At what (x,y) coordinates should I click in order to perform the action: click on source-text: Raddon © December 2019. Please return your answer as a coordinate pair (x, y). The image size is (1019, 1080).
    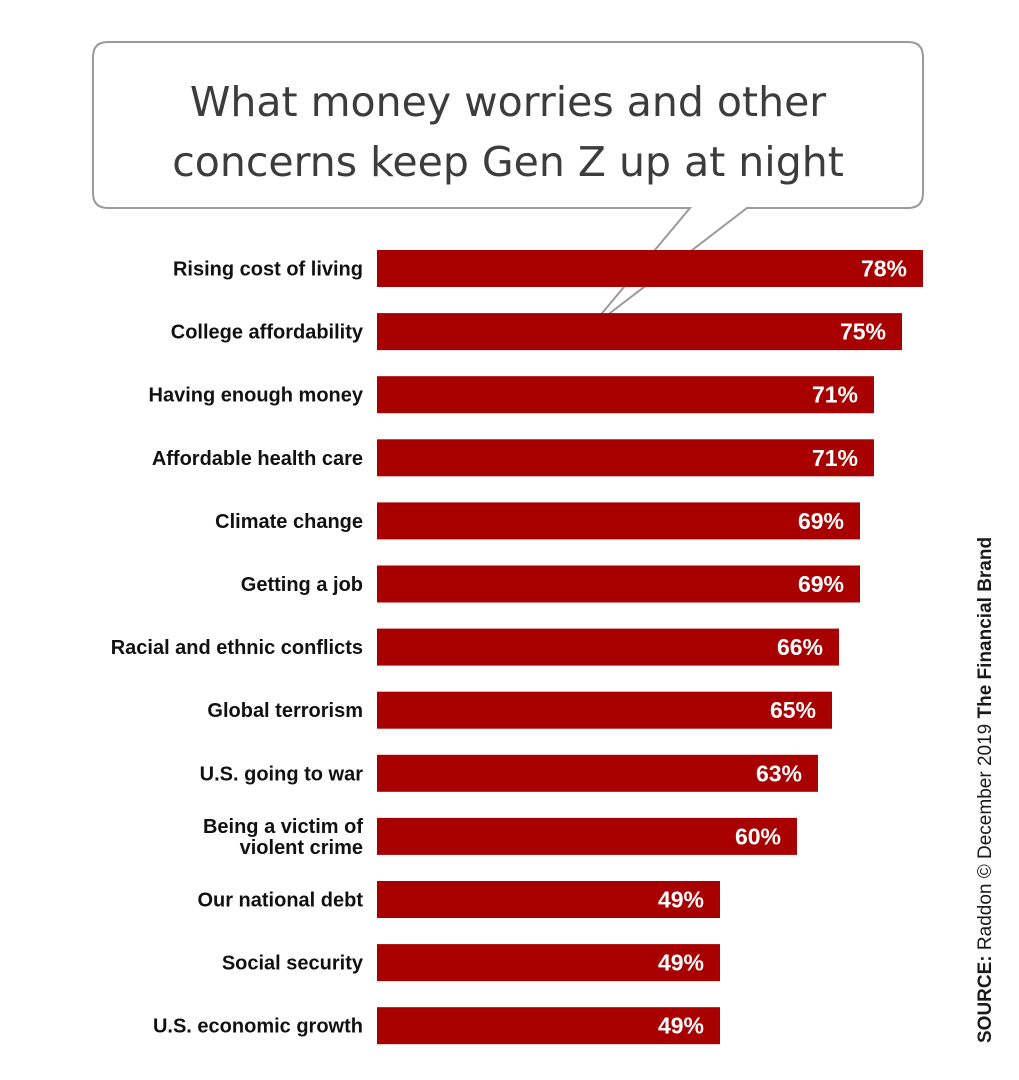
    Looking at the image, I should click on (985, 837).